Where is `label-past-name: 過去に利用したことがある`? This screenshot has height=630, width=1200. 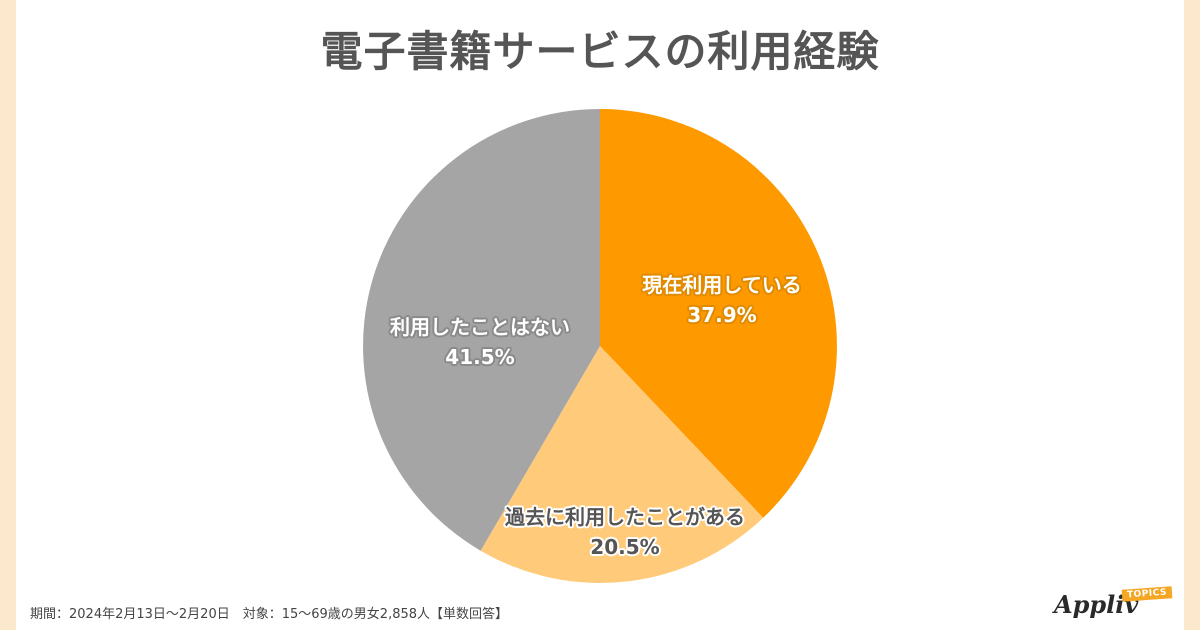
label-past-name: 過去に利用したことがある is located at coordinates (625, 517).